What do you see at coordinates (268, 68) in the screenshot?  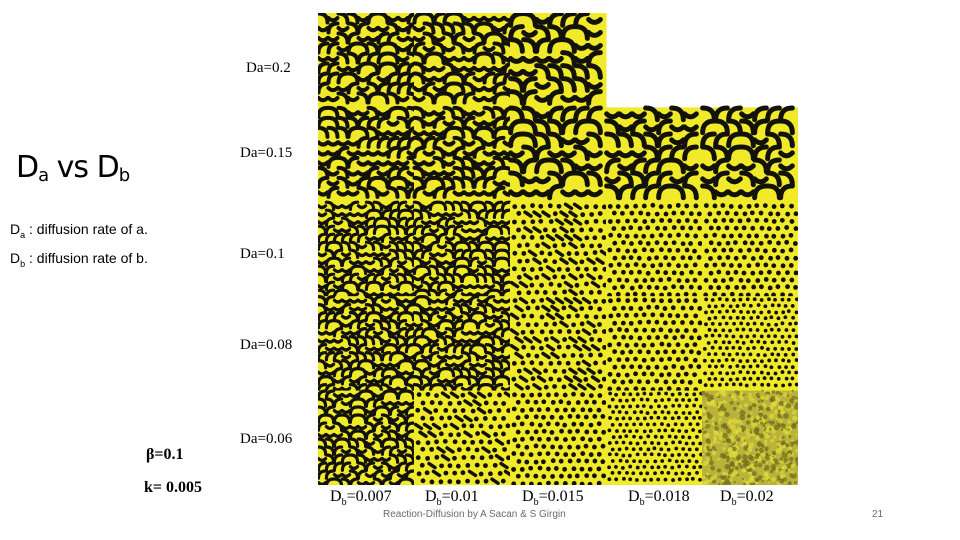 I see `da-label: Da=0.2` at bounding box center [268, 68].